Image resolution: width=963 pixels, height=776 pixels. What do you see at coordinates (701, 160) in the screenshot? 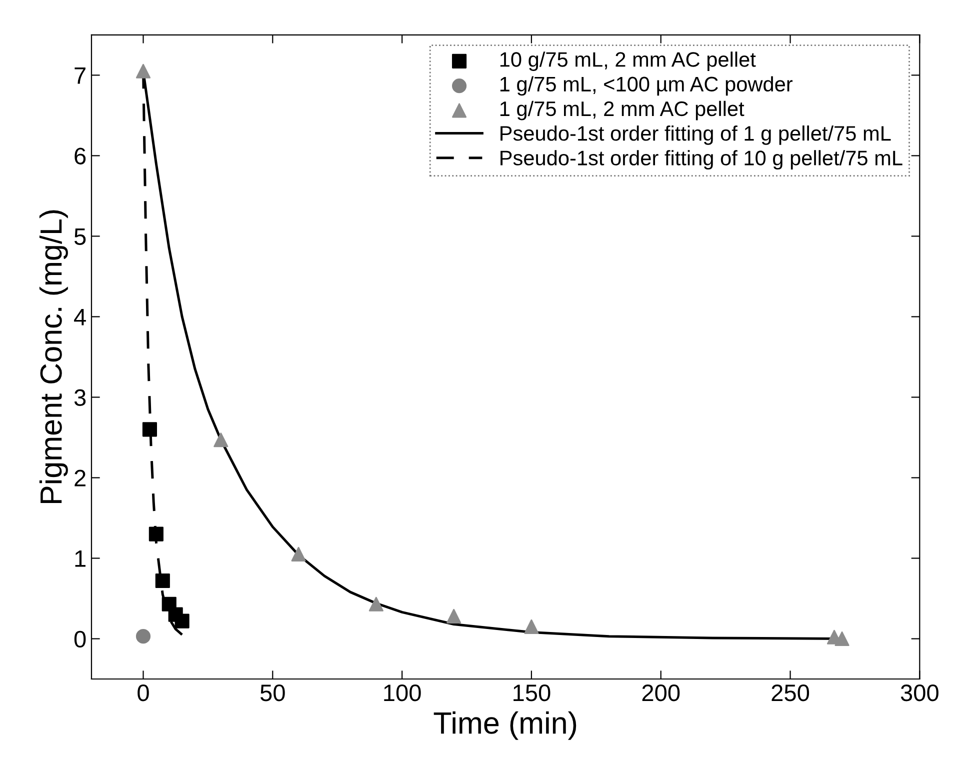
I see `legend-label: Pseudo-1st order fitting of 10 g pellet/75 mL` at bounding box center [701, 160].